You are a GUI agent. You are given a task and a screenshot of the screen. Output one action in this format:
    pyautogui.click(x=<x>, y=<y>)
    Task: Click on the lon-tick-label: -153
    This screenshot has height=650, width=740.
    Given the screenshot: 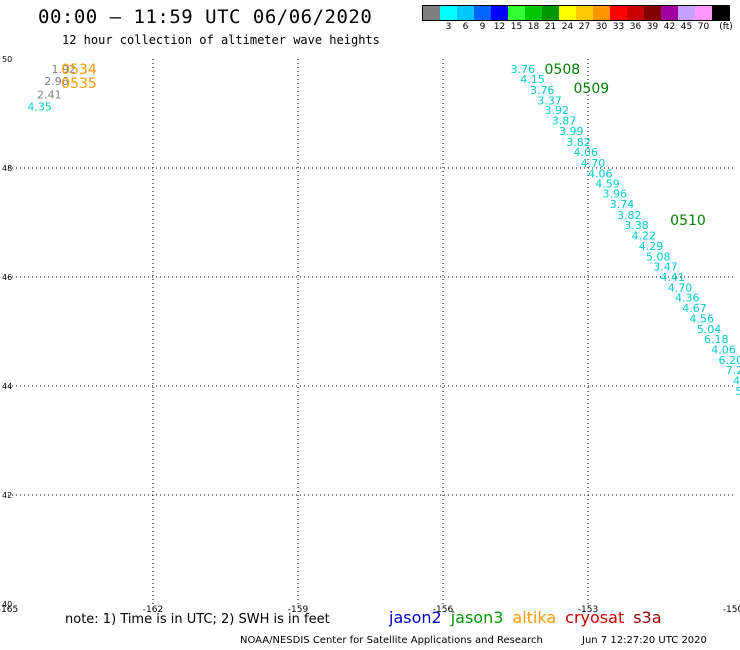 What is the action you would take?
    pyautogui.click(x=588, y=610)
    